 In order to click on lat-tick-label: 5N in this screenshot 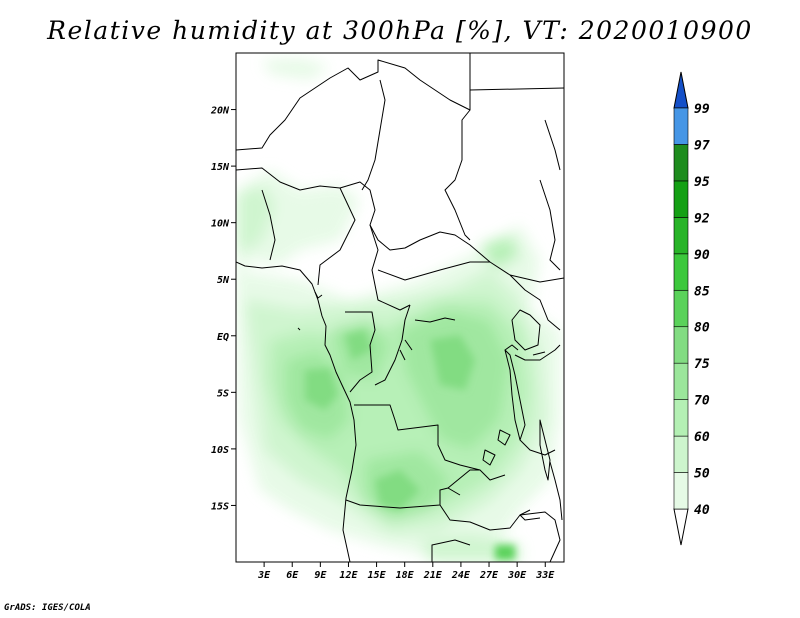, I will do `click(223, 280)`.